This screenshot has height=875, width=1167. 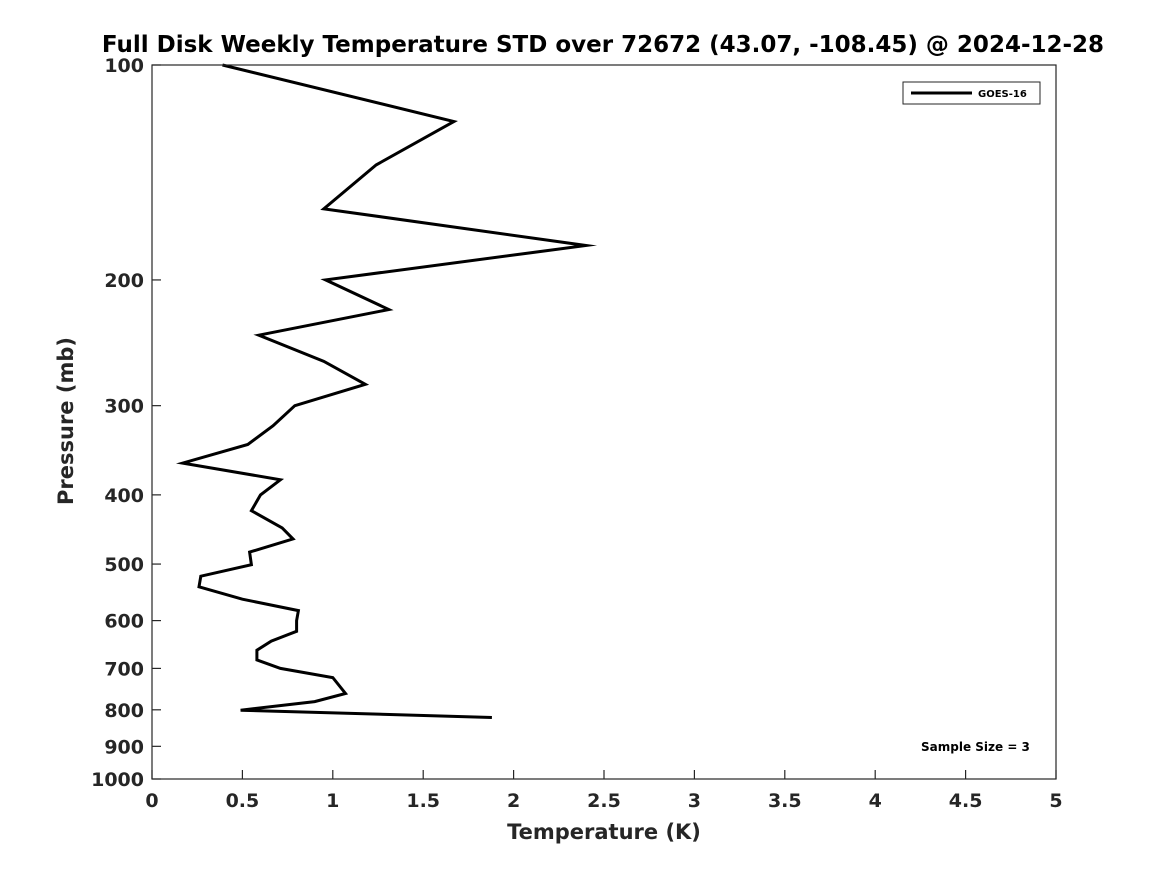 I want to click on x-tick-label: 2, so click(x=513, y=801).